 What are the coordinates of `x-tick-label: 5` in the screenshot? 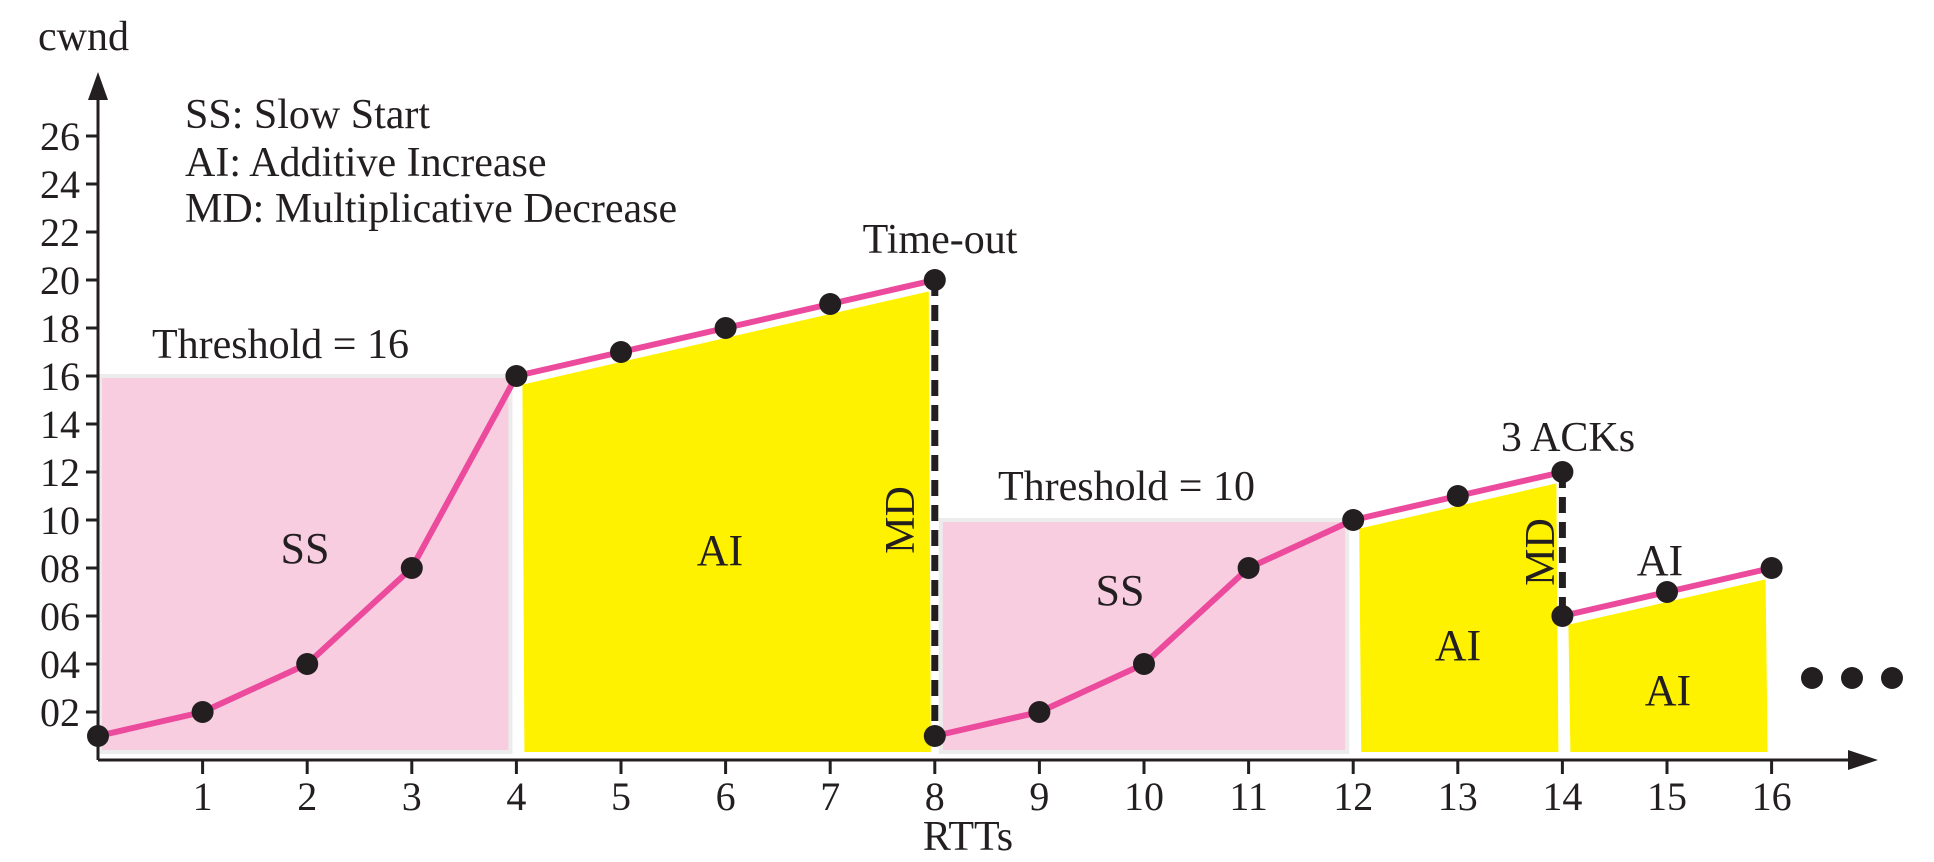 It's located at (621, 796).